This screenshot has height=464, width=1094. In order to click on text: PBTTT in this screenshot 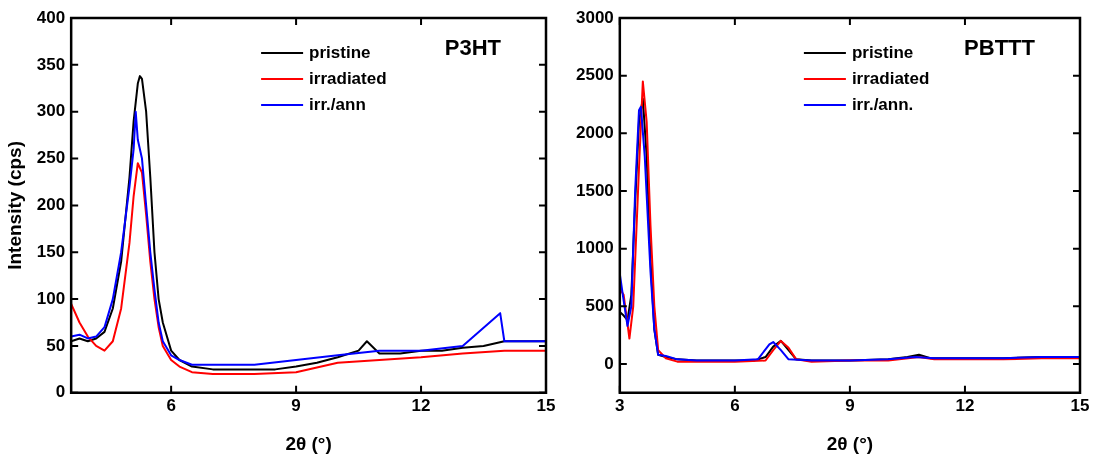, I will do `click(1000, 48)`.